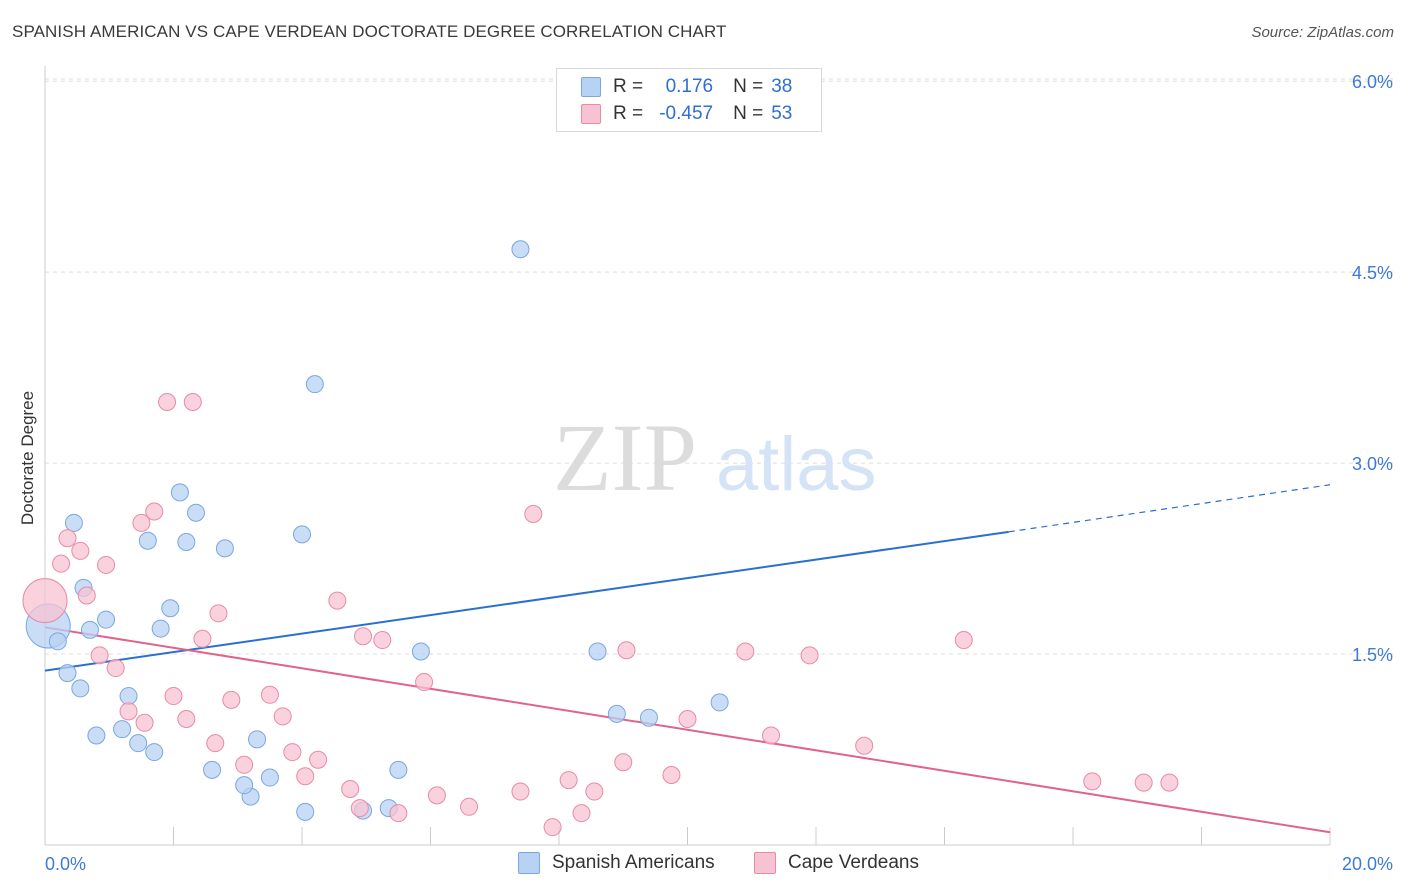  What do you see at coordinates (27, 458) in the screenshot?
I see `y-axis-label: Doctorate Degree` at bounding box center [27, 458].